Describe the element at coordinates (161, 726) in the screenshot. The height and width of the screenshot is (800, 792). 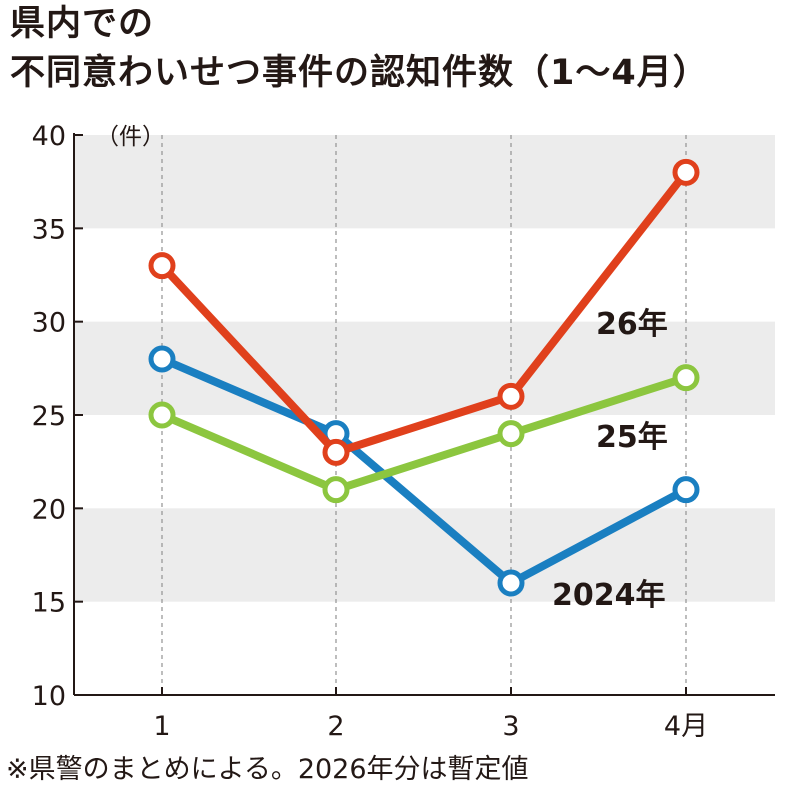
I see `x-tick-label: 1` at that location.